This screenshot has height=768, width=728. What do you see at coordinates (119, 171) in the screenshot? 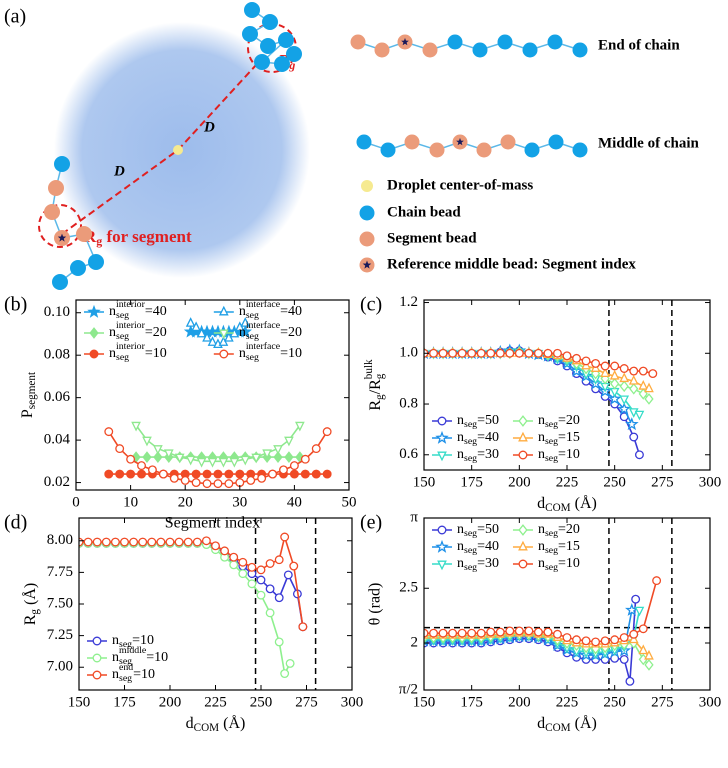
I see `distance-label: D` at bounding box center [119, 171].